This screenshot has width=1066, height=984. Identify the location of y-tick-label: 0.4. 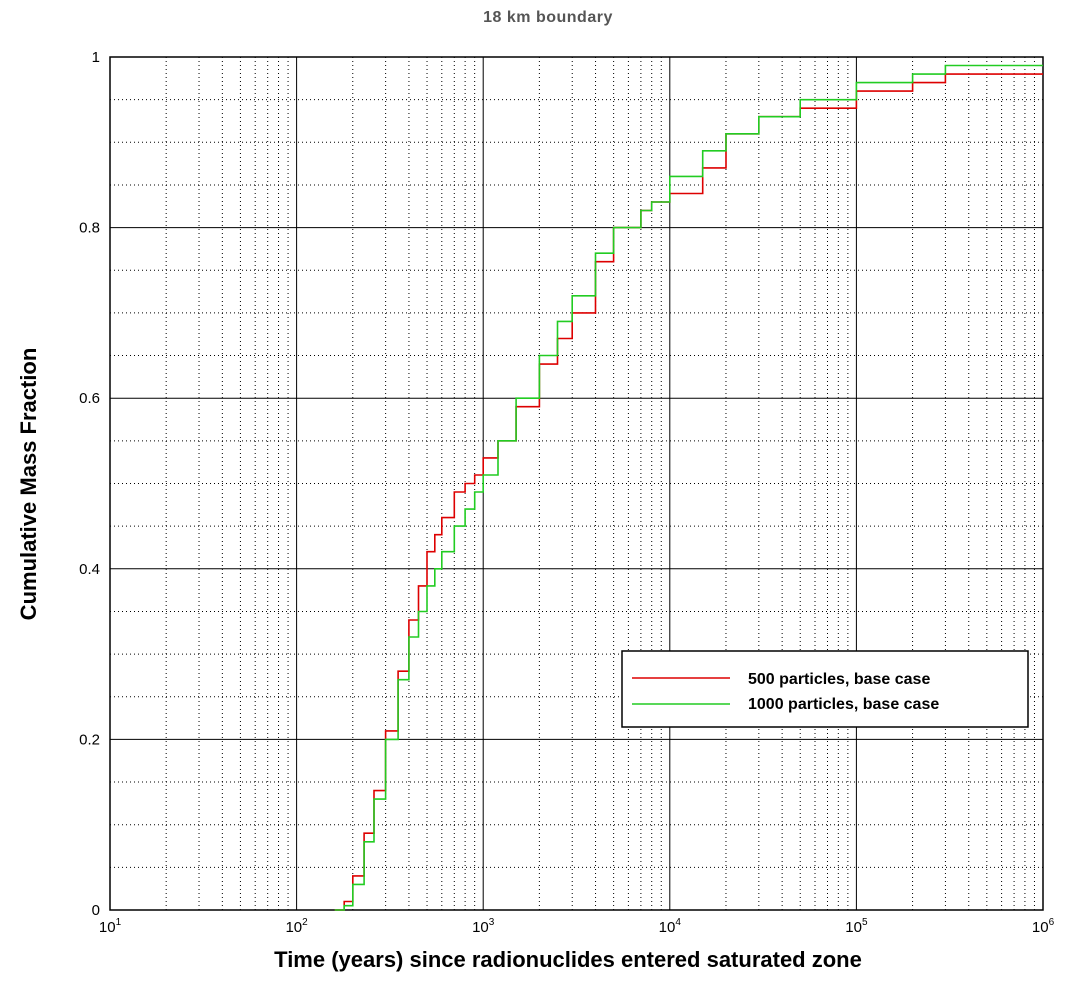
(89, 569).